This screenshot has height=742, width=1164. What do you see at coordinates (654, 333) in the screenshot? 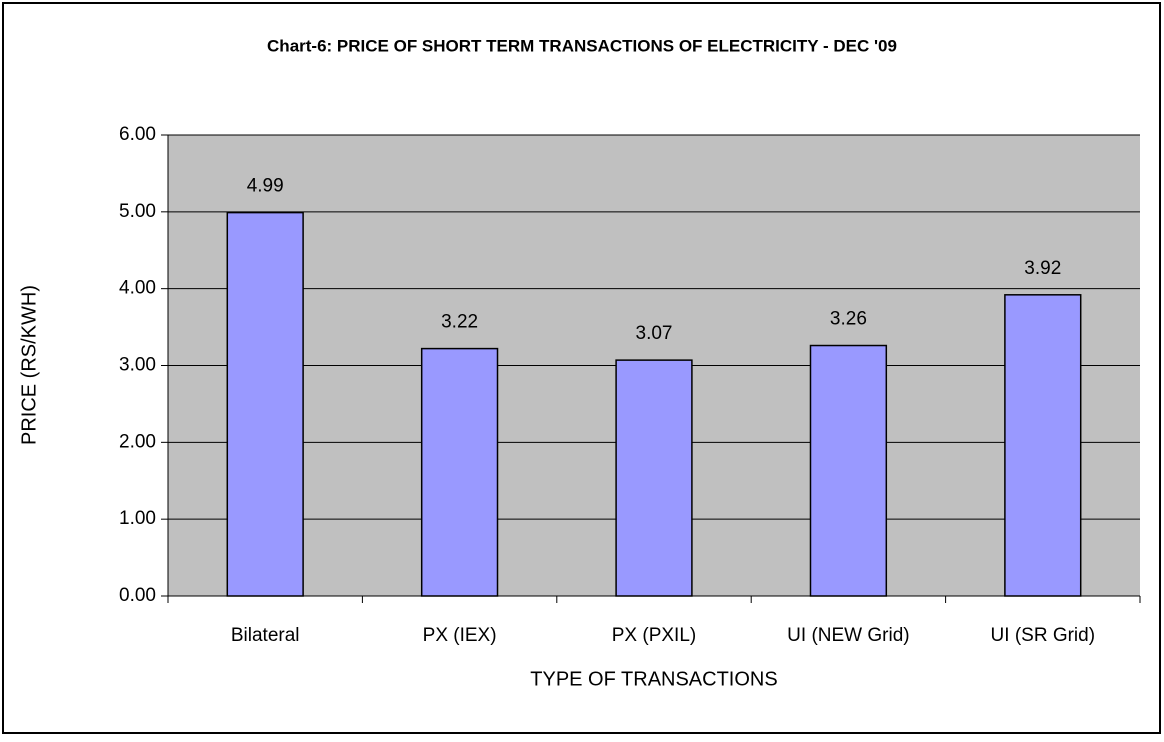
I see `value-label: 3.07` at bounding box center [654, 333].